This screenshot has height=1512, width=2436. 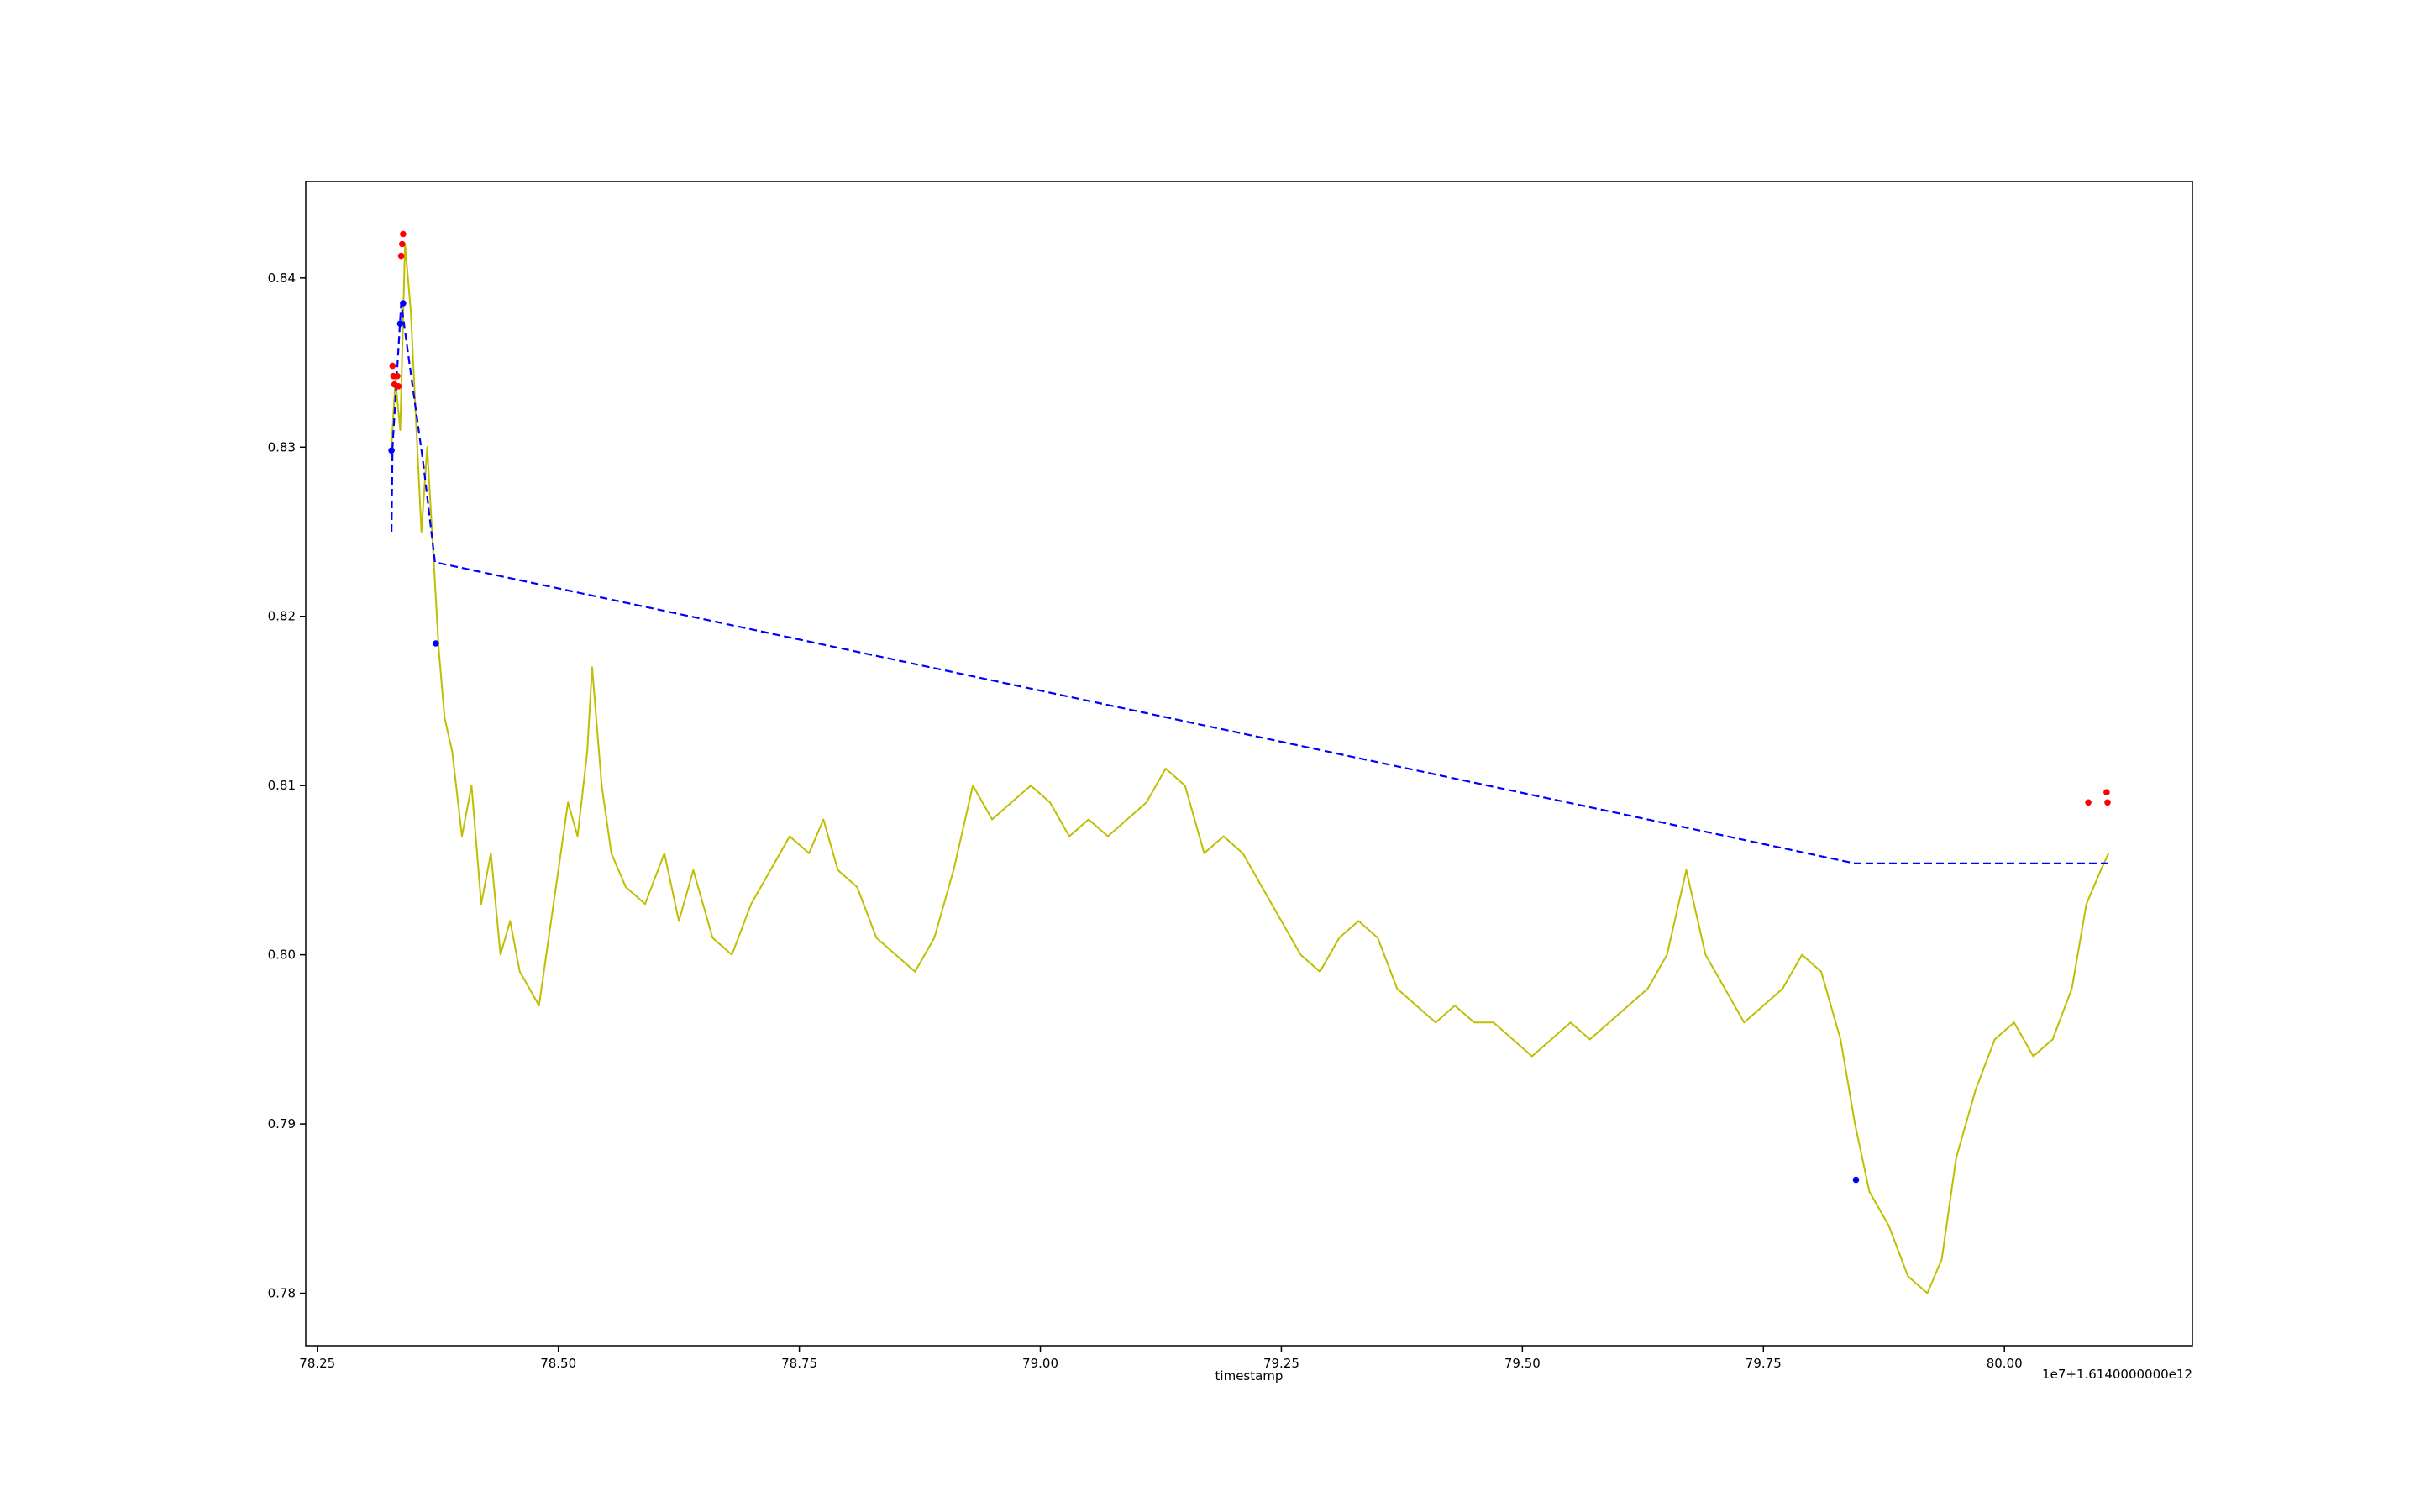 What do you see at coordinates (1249, 1375) in the screenshot?
I see `x-axis-label: timestamp` at bounding box center [1249, 1375].